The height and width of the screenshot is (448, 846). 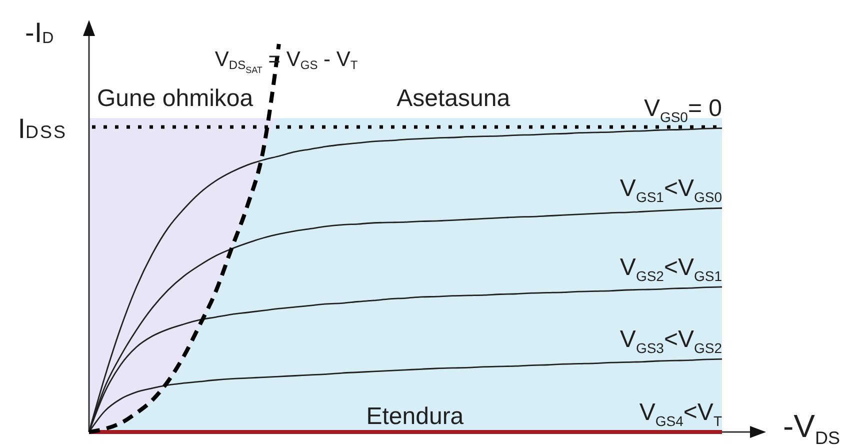 I want to click on annotation: Etendura, so click(x=415, y=416).